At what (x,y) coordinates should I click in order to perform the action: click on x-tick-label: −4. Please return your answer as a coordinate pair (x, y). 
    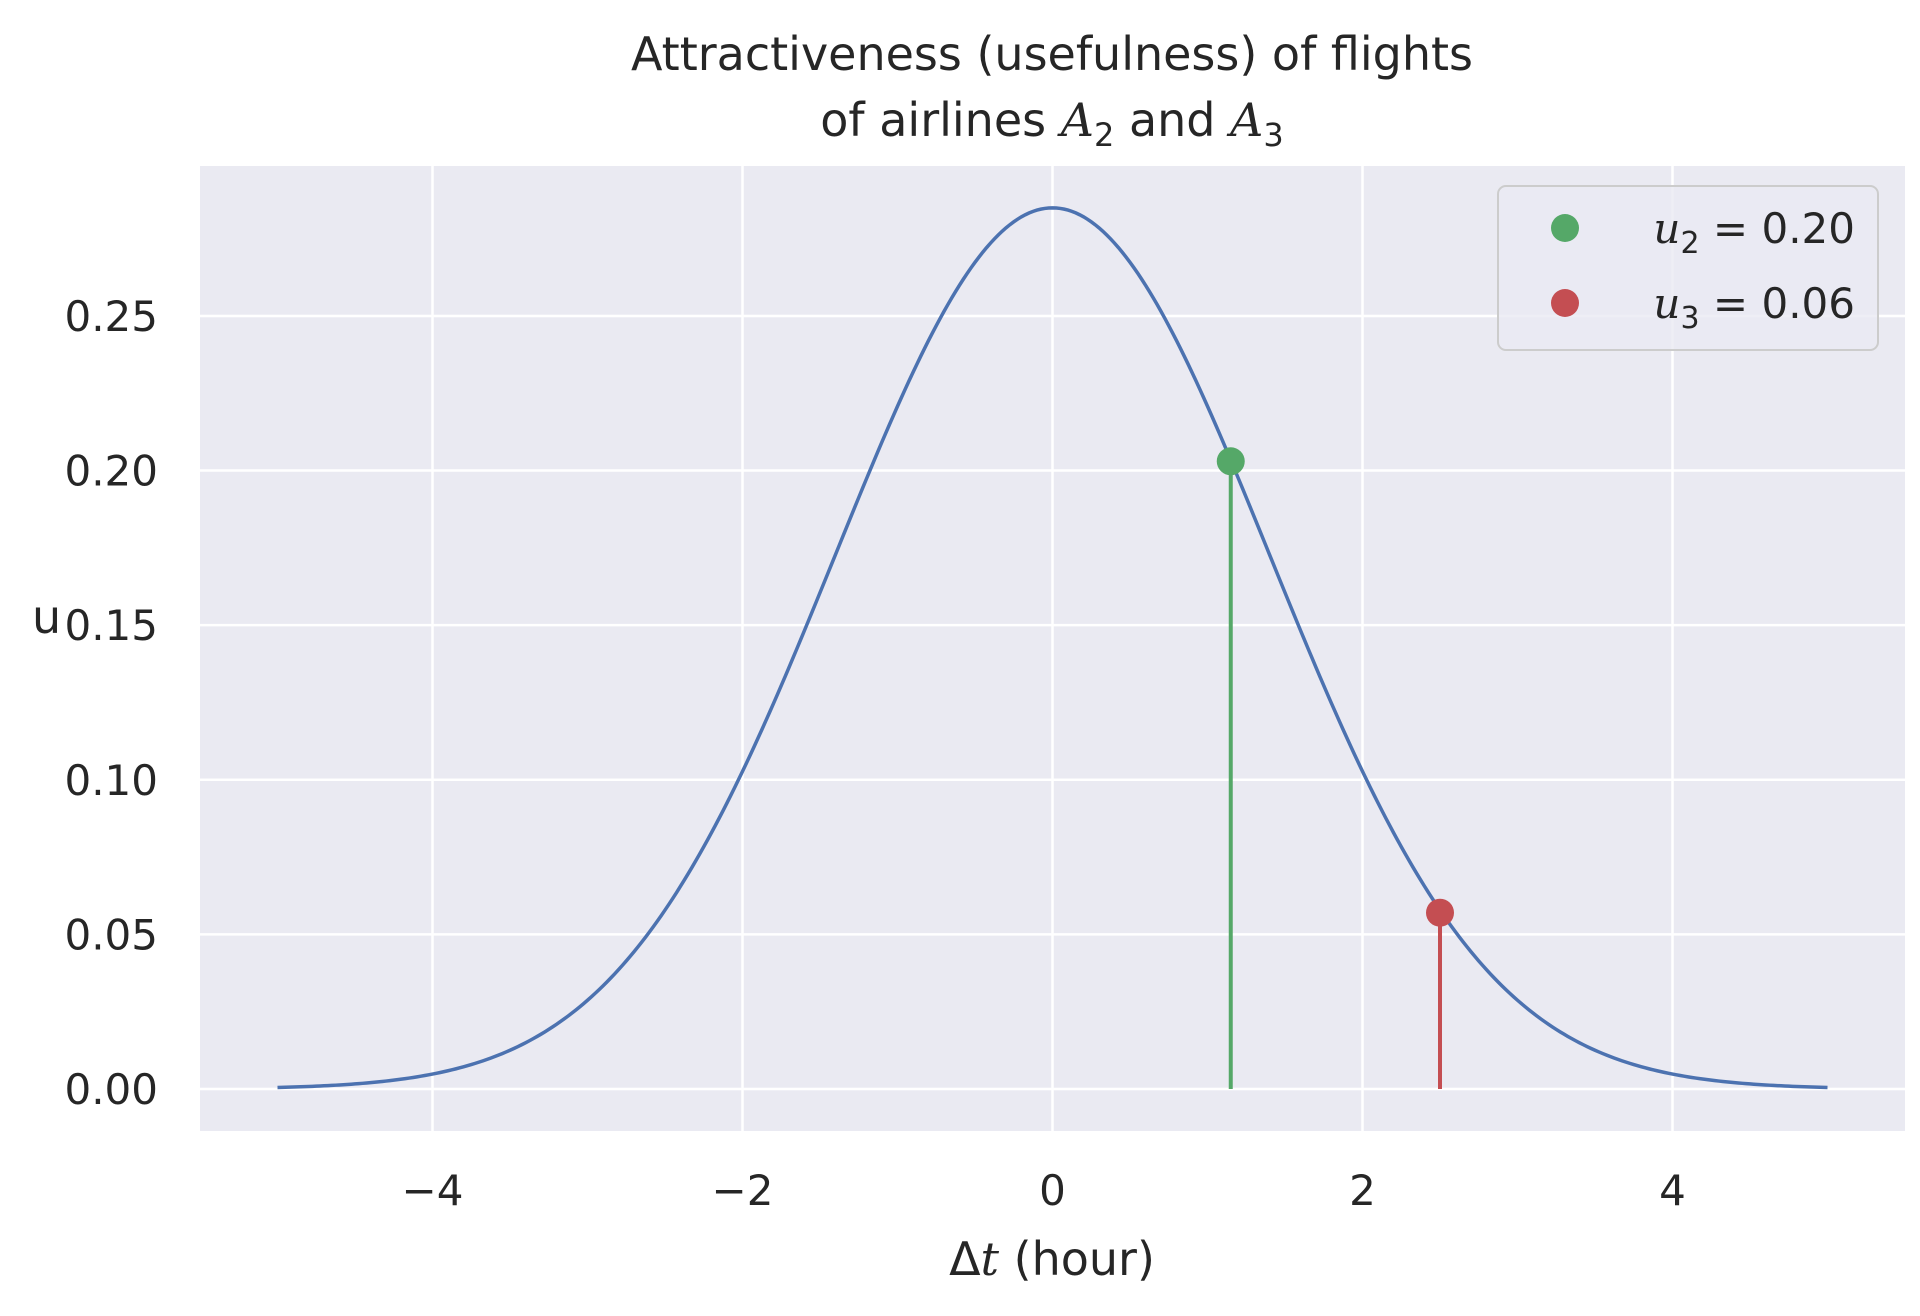
    Looking at the image, I should click on (433, 1190).